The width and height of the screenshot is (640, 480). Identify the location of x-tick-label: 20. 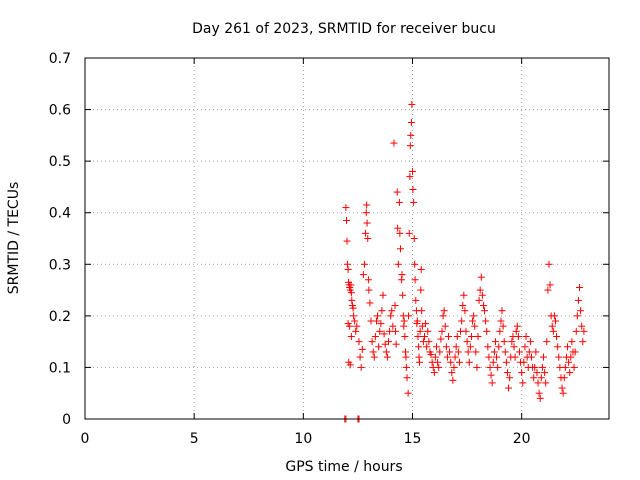
(522, 439).